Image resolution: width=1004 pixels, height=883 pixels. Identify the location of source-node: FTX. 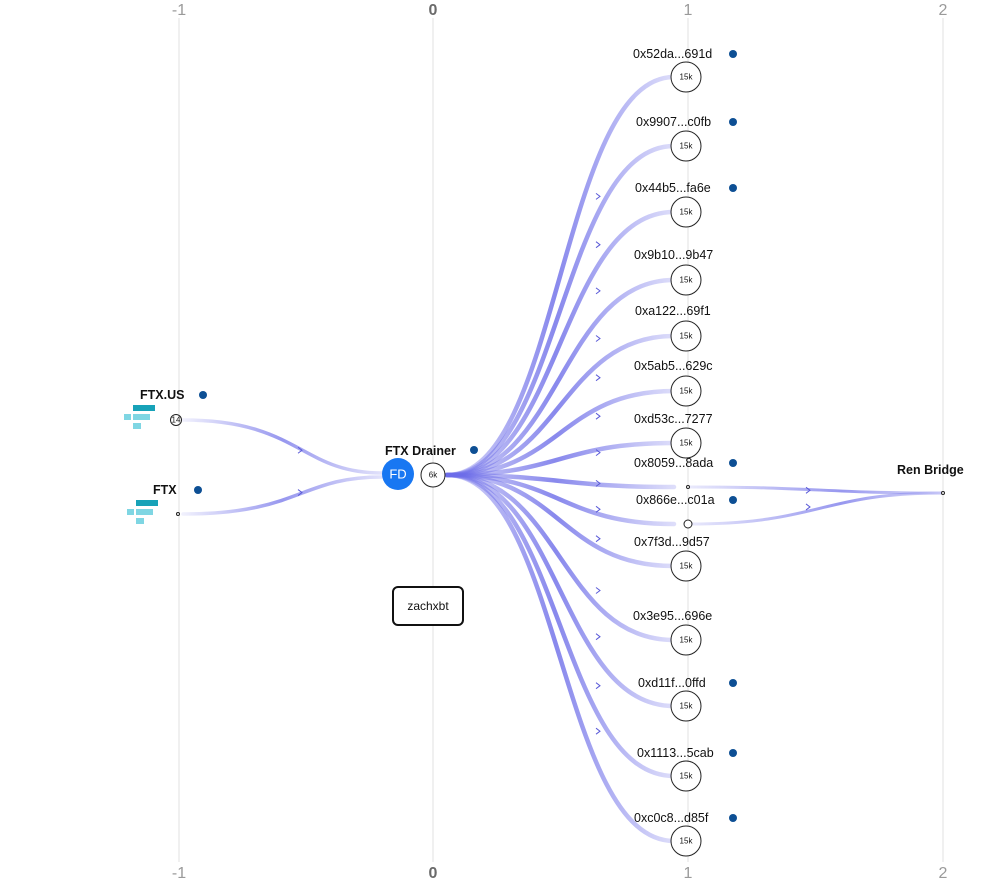
(164, 503).